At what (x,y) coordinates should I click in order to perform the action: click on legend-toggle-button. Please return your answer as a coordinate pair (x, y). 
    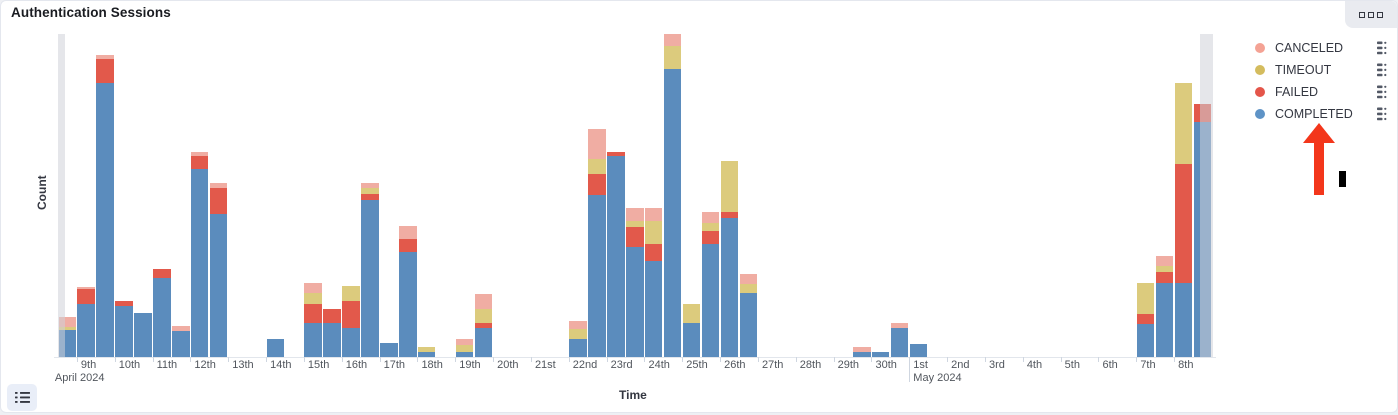
    Looking at the image, I should click on (22, 397).